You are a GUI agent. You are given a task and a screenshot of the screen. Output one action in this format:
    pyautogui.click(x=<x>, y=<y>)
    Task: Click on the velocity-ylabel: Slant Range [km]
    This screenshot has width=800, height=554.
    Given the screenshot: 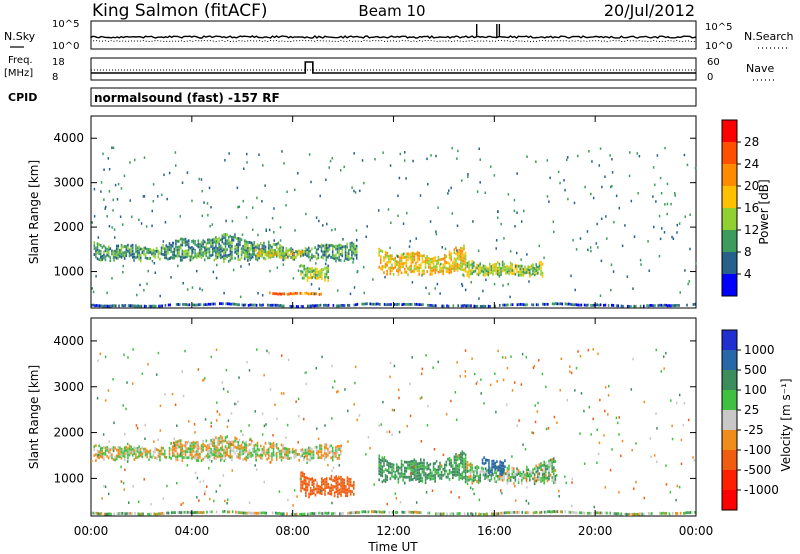 What is the action you would take?
    pyautogui.click(x=34, y=417)
    